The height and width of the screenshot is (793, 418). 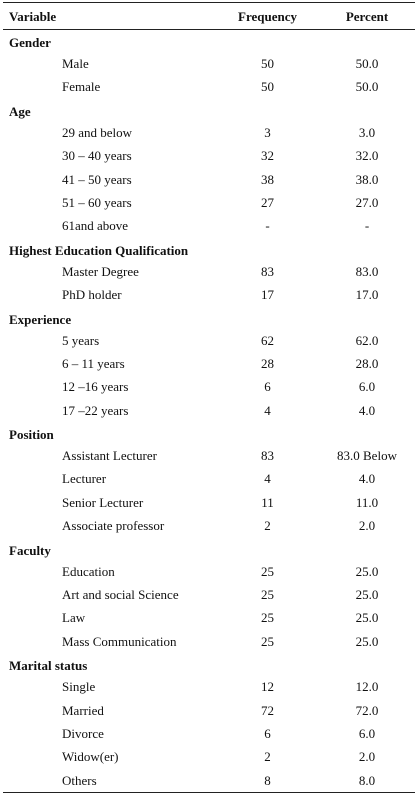 I want to click on table-row: Mass Communication 25 25.0, so click(x=209, y=641).